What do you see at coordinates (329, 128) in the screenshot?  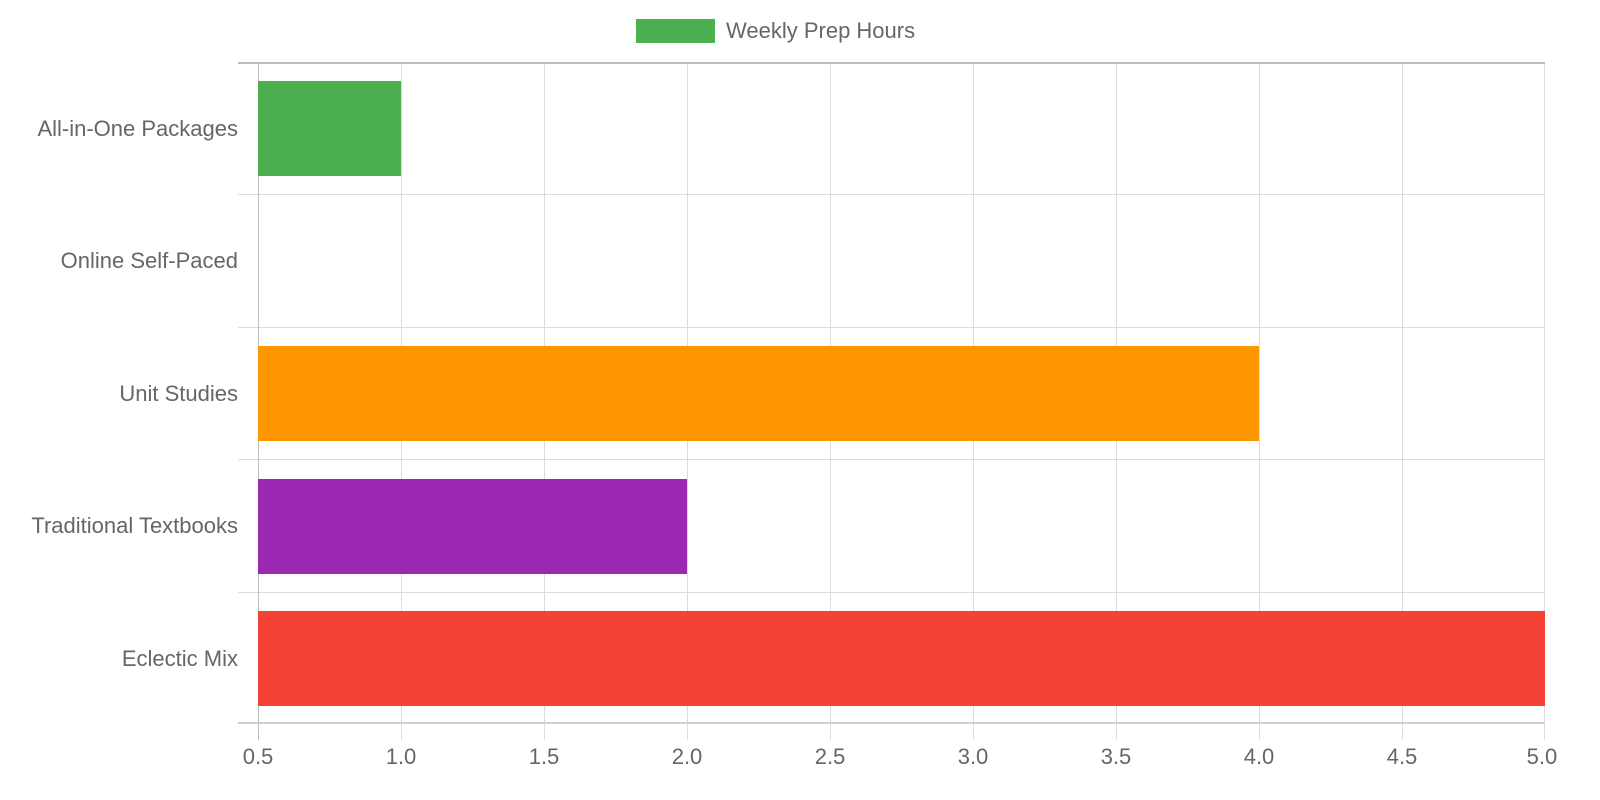 I see `bar-all-in-one-packages` at bounding box center [329, 128].